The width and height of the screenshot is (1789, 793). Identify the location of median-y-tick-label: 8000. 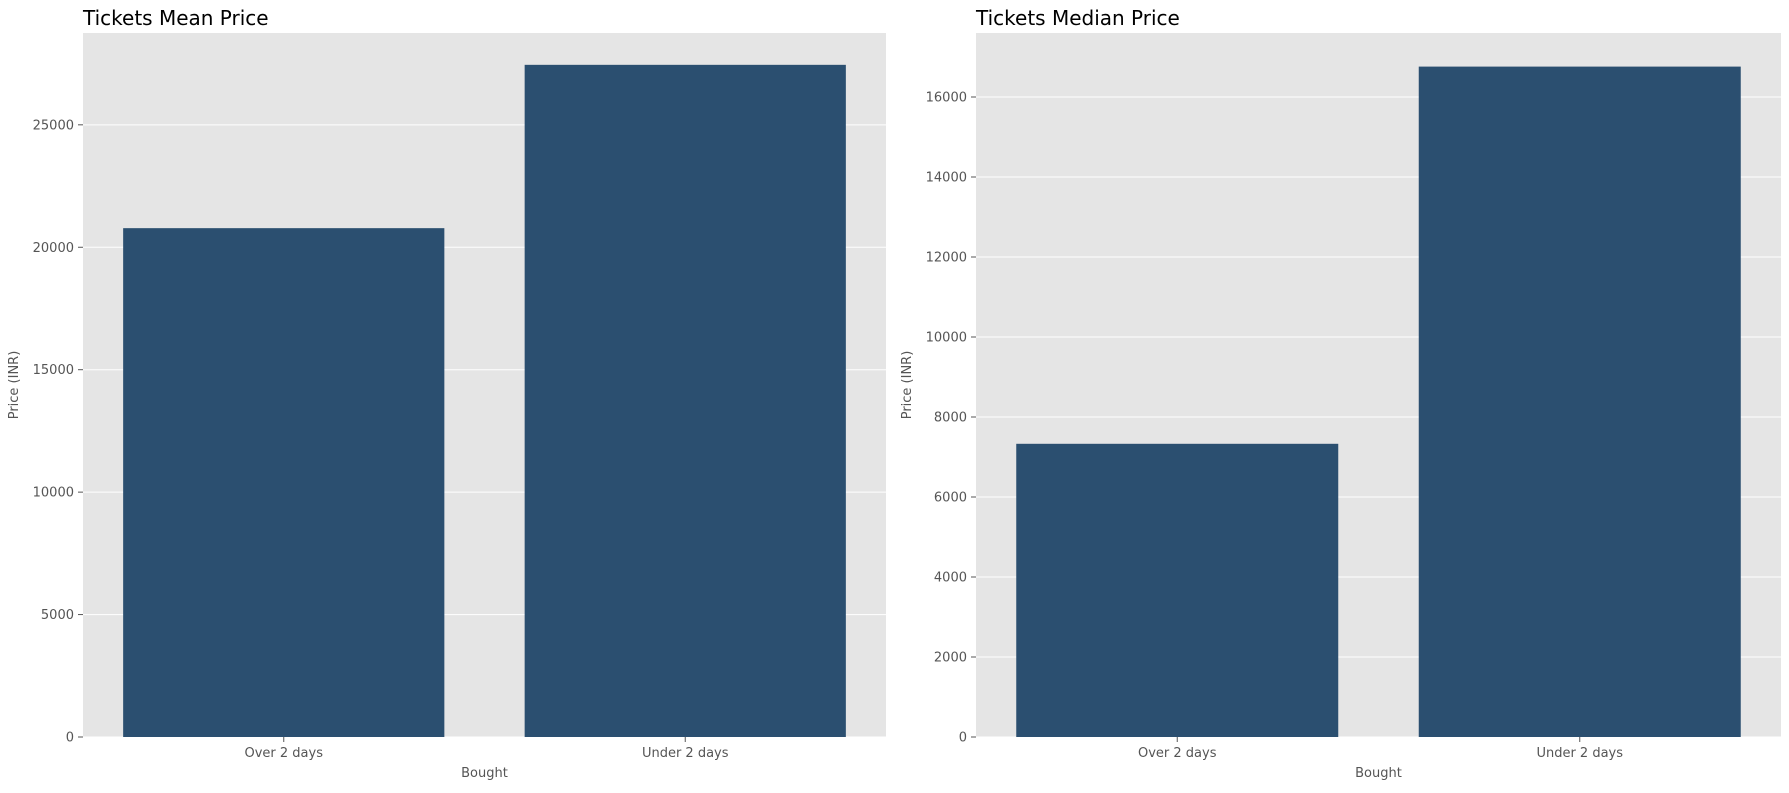
(950, 418).